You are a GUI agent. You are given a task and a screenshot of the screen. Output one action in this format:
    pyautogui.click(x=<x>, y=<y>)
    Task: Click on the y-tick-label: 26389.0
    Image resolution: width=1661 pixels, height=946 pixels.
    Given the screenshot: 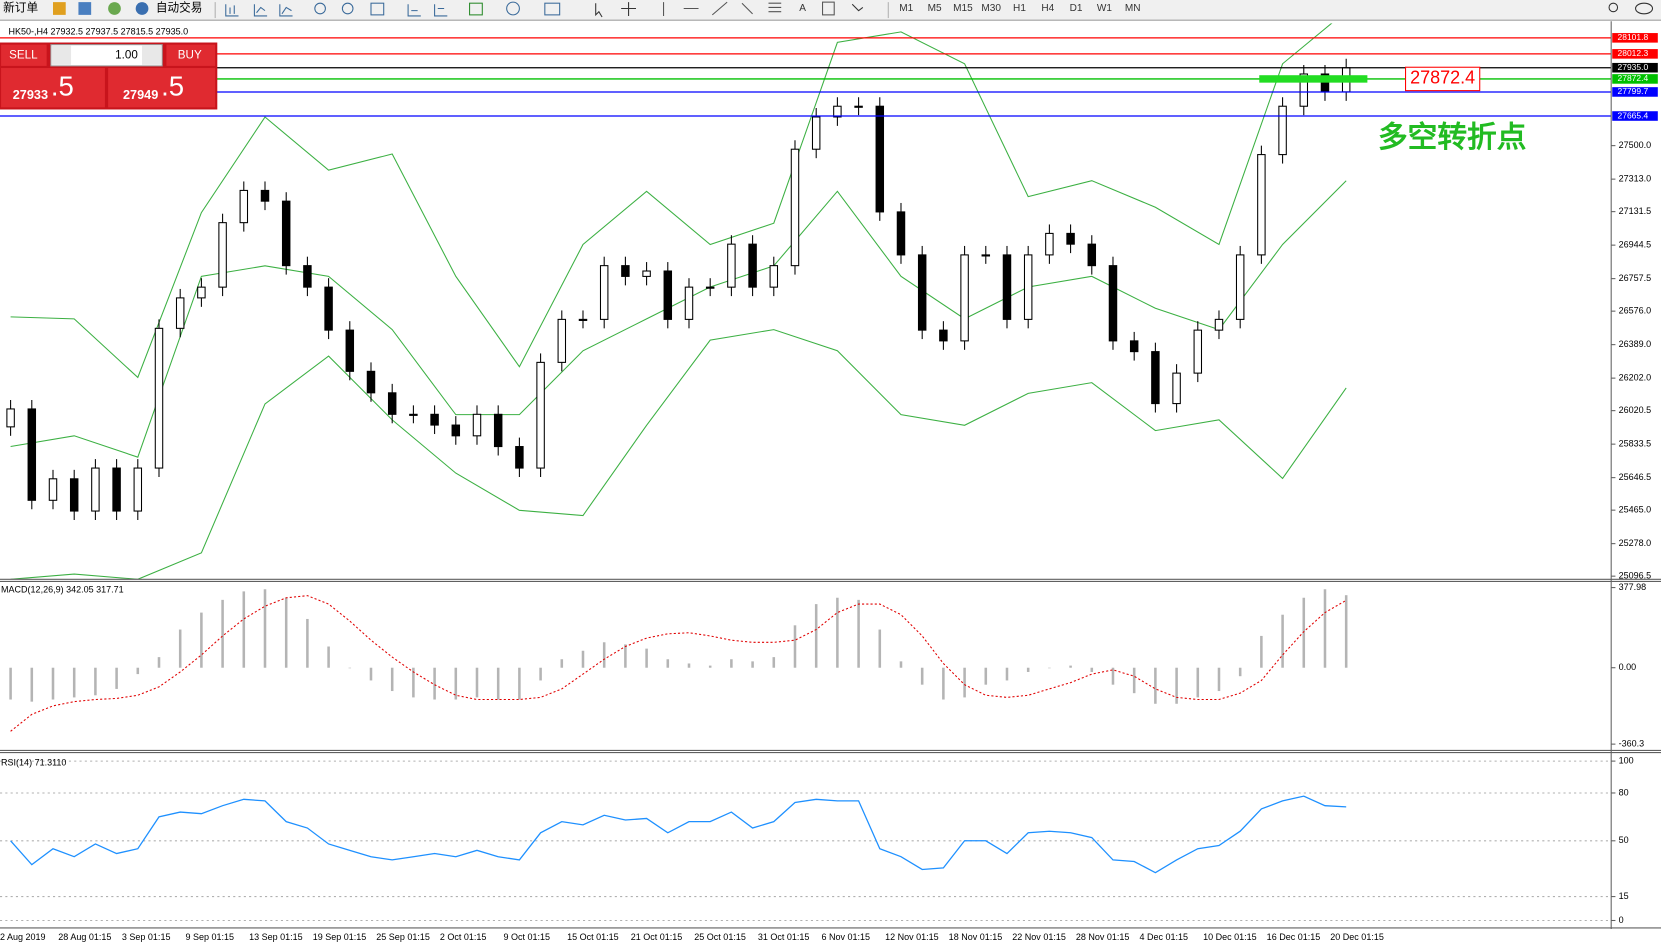 What is the action you would take?
    pyautogui.click(x=1635, y=344)
    